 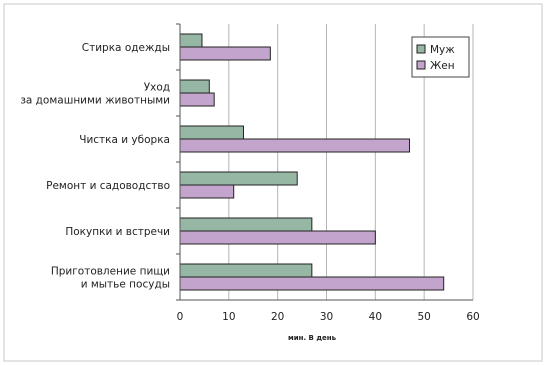 I want to click on x-tick-label: 20, so click(x=277, y=317).